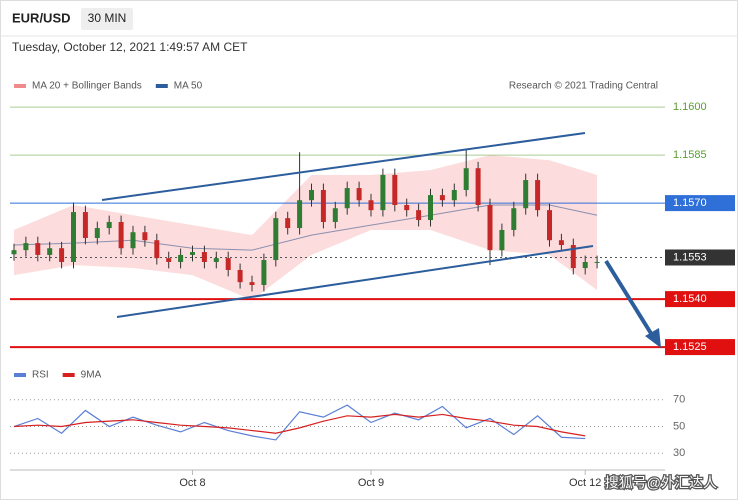  I want to click on level-label: 1.1600, so click(690, 107).